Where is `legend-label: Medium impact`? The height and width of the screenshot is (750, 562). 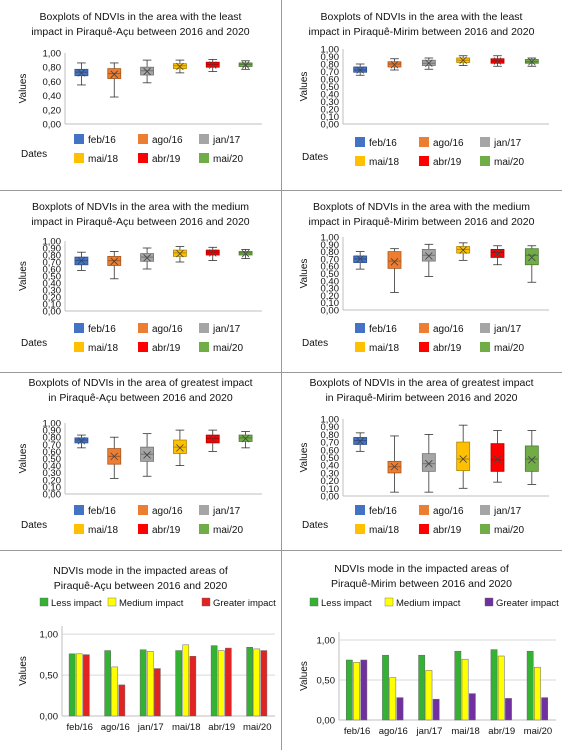 legend-label: Medium impact is located at coordinates (151, 603).